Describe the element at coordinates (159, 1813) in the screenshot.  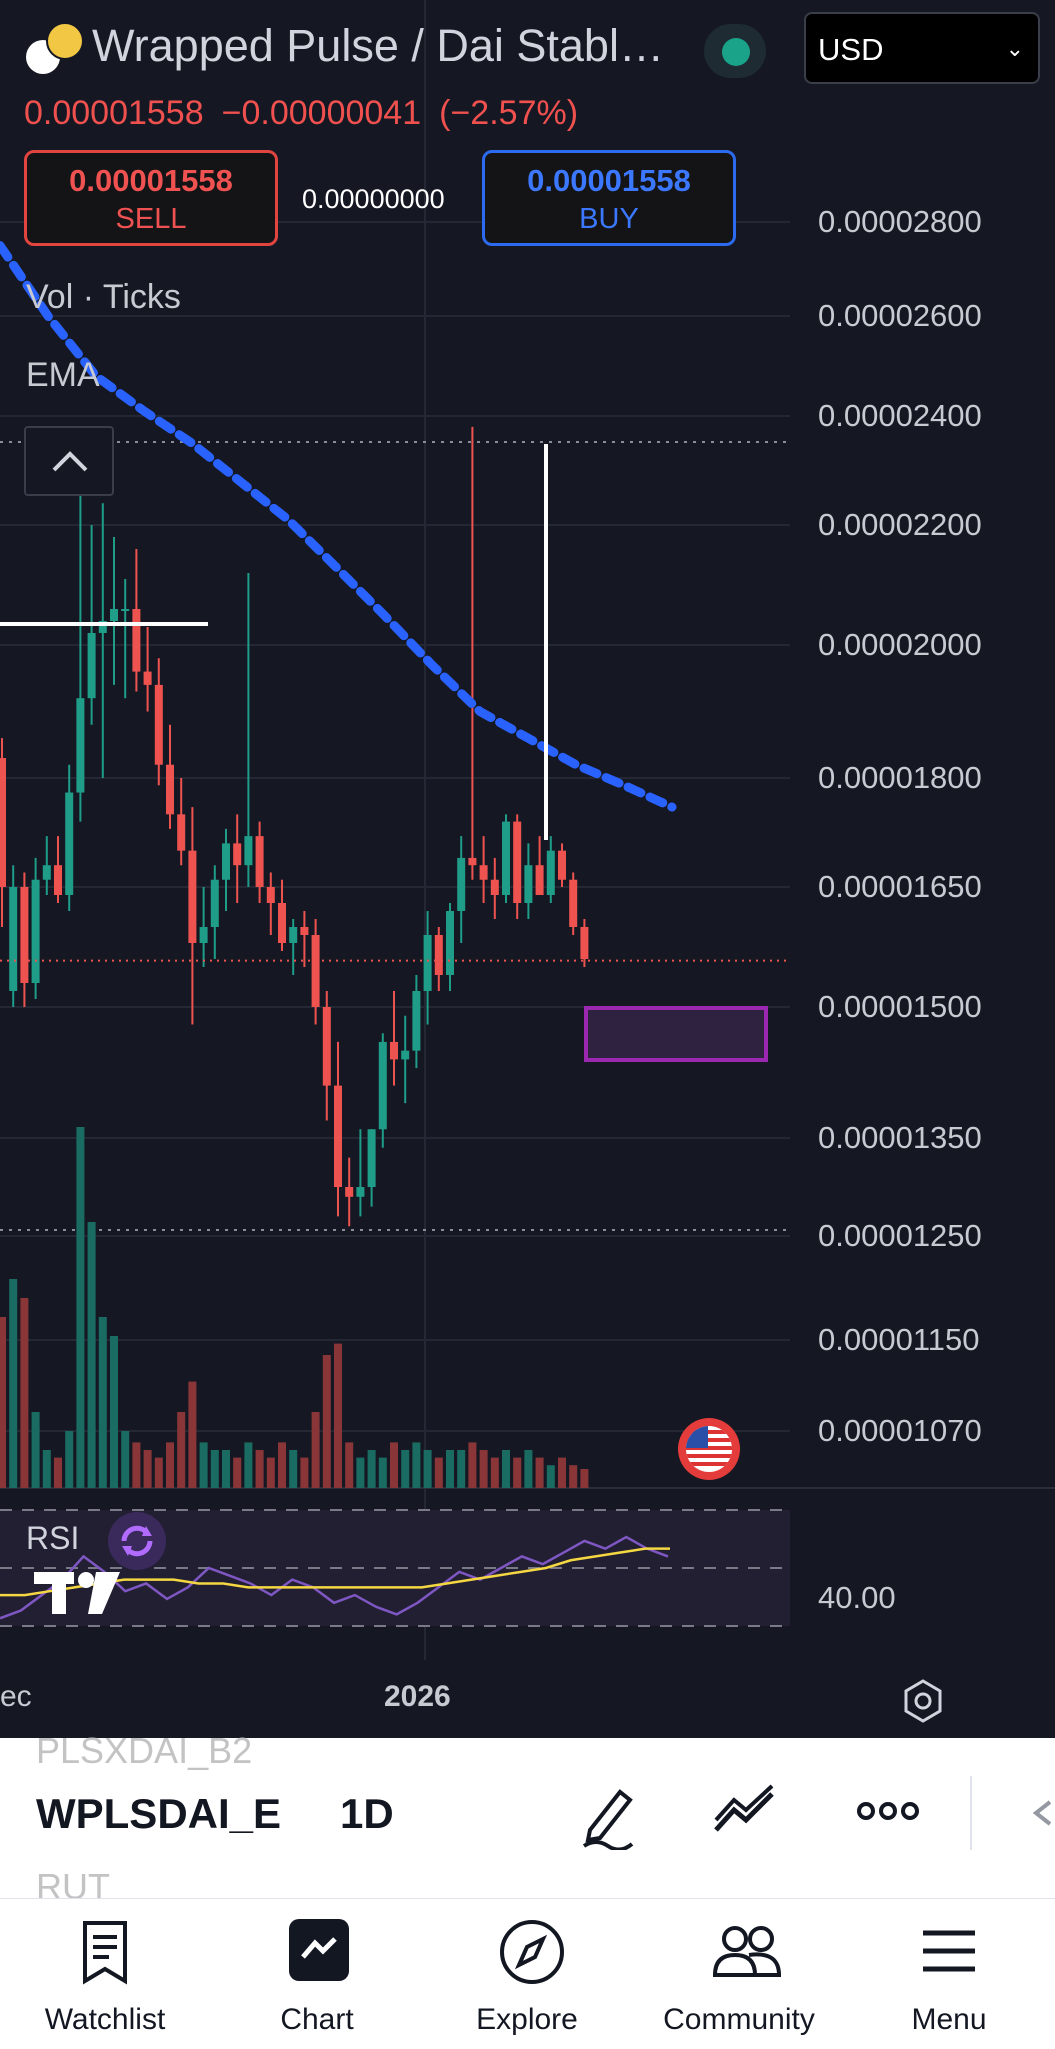
I see `symbol-name: WPLSDAI_E` at that location.